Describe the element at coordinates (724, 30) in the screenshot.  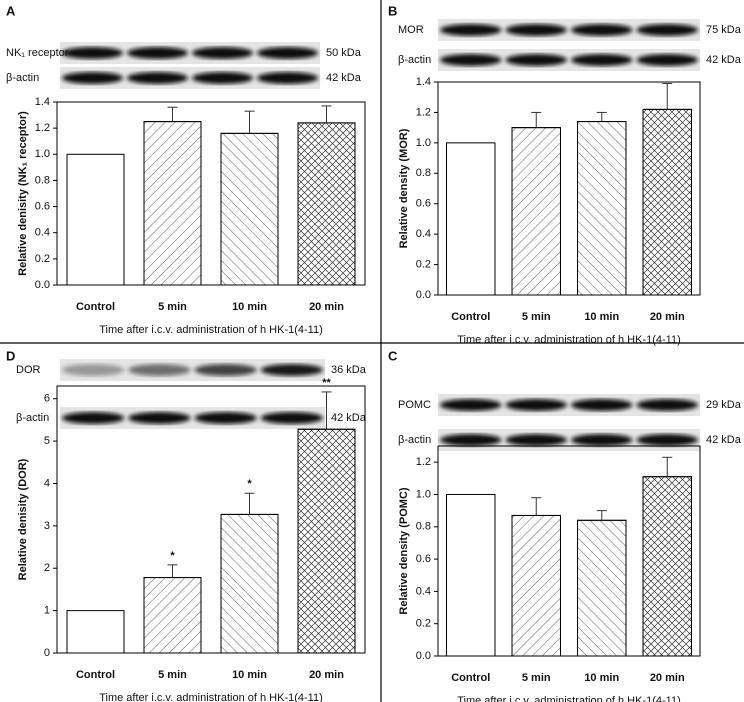
I see `blot-size: 75 kDa` at that location.